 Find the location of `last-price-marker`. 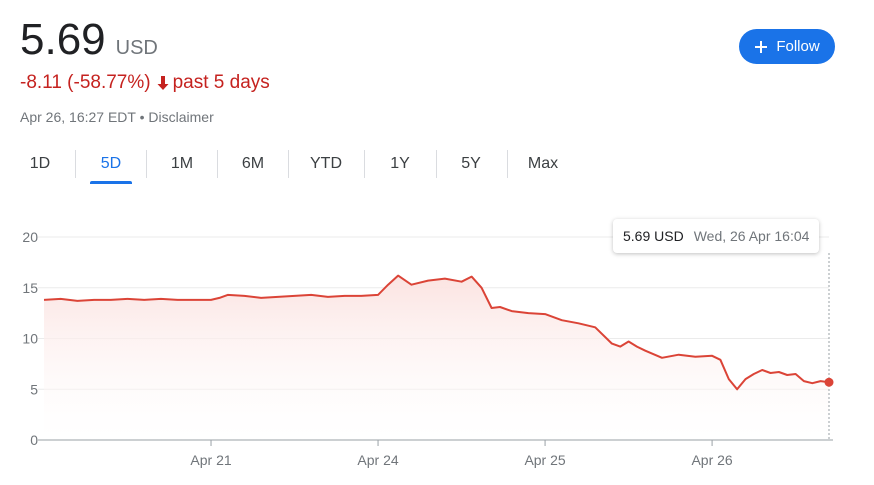

last-price-marker is located at coordinates (829, 382).